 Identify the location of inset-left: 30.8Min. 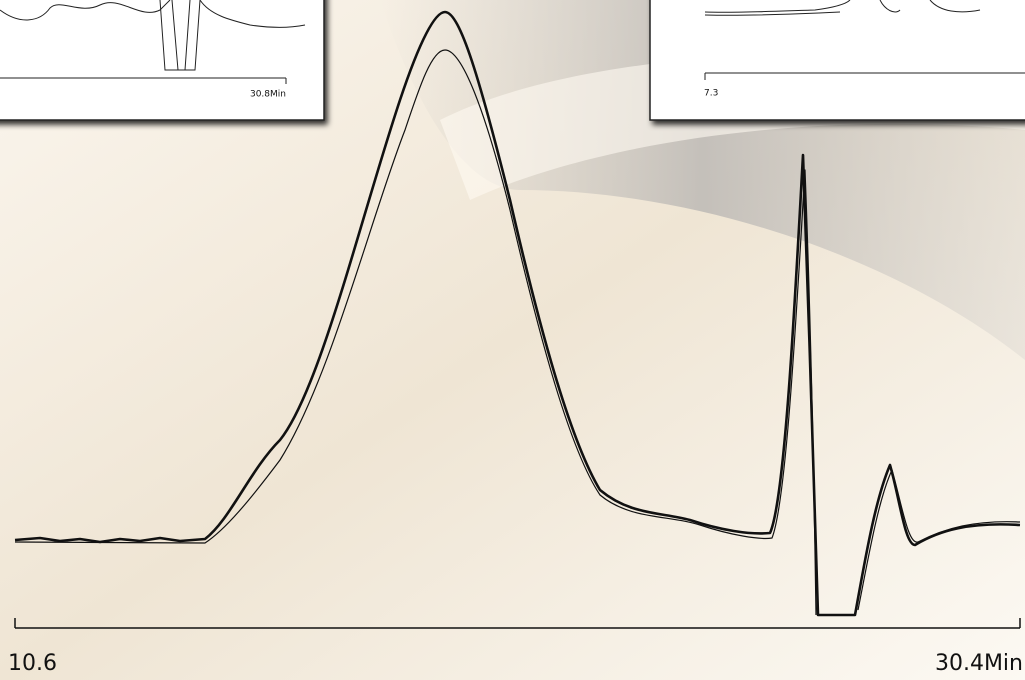
(162, 60).